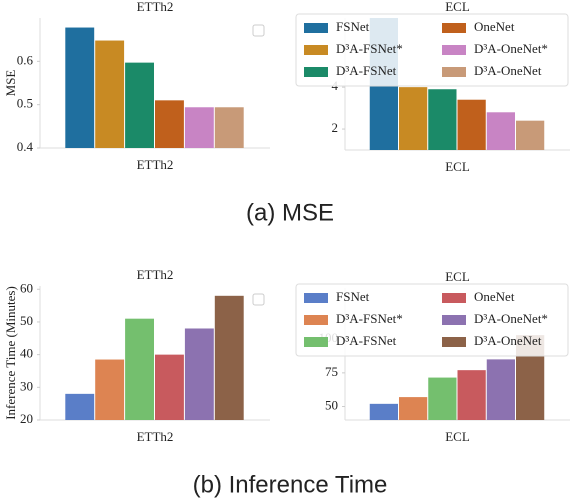 The image size is (576, 500). What do you see at coordinates (25, 146) in the screenshot?
I see `y-tick-label: 0.4` at bounding box center [25, 146].